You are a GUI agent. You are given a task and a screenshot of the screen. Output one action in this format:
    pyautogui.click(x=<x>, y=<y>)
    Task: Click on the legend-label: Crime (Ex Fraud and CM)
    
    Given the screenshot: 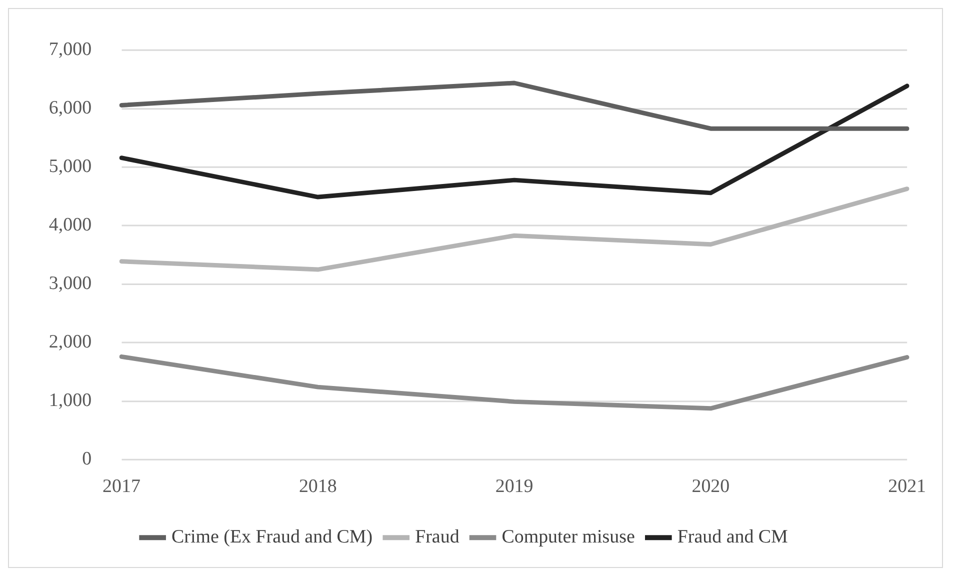 What is the action you would take?
    pyautogui.click(x=272, y=537)
    